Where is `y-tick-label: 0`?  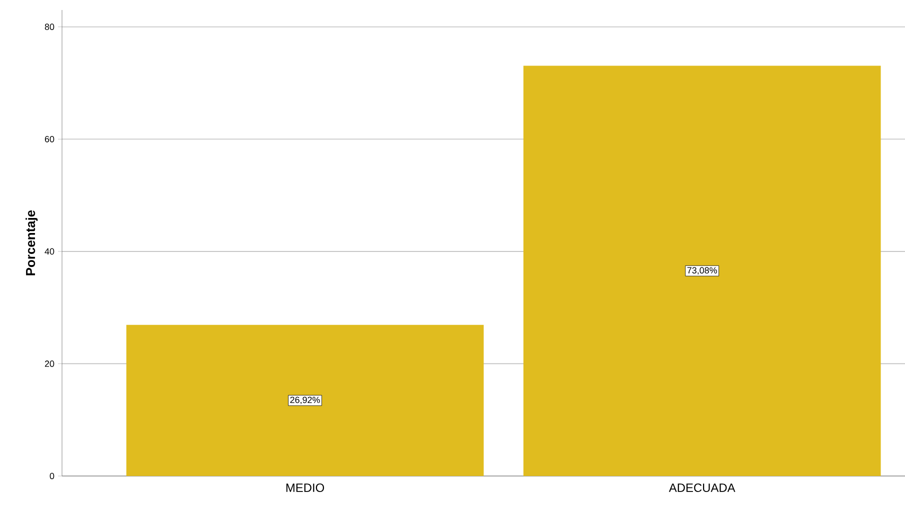 y-tick-label: 0 is located at coordinates (52, 476).